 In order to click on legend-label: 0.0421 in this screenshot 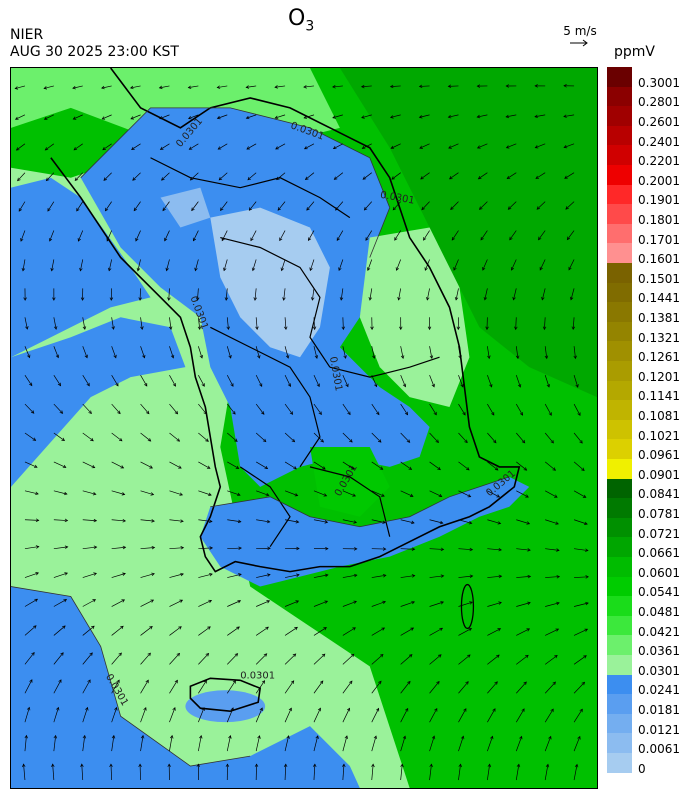, I will do `click(659, 631)`.